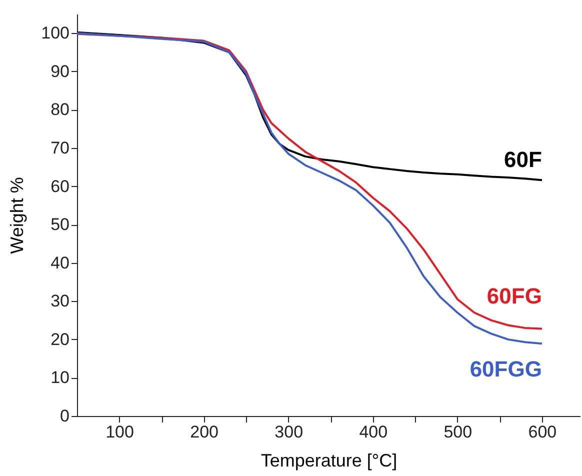 The width and height of the screenshot is (582, 476). Describe the element at coordinates (60, 301) in the screenshot. I see `y-tick-label: 30` at that location.